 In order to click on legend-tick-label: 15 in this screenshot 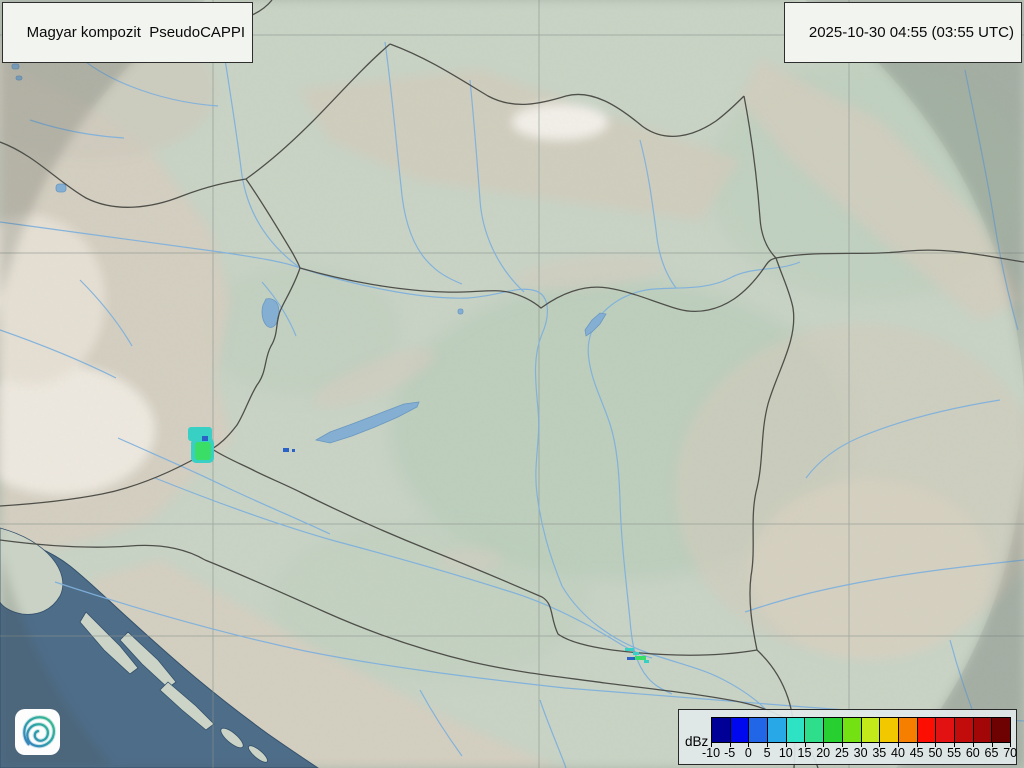, I will do `click(804, 753)`.